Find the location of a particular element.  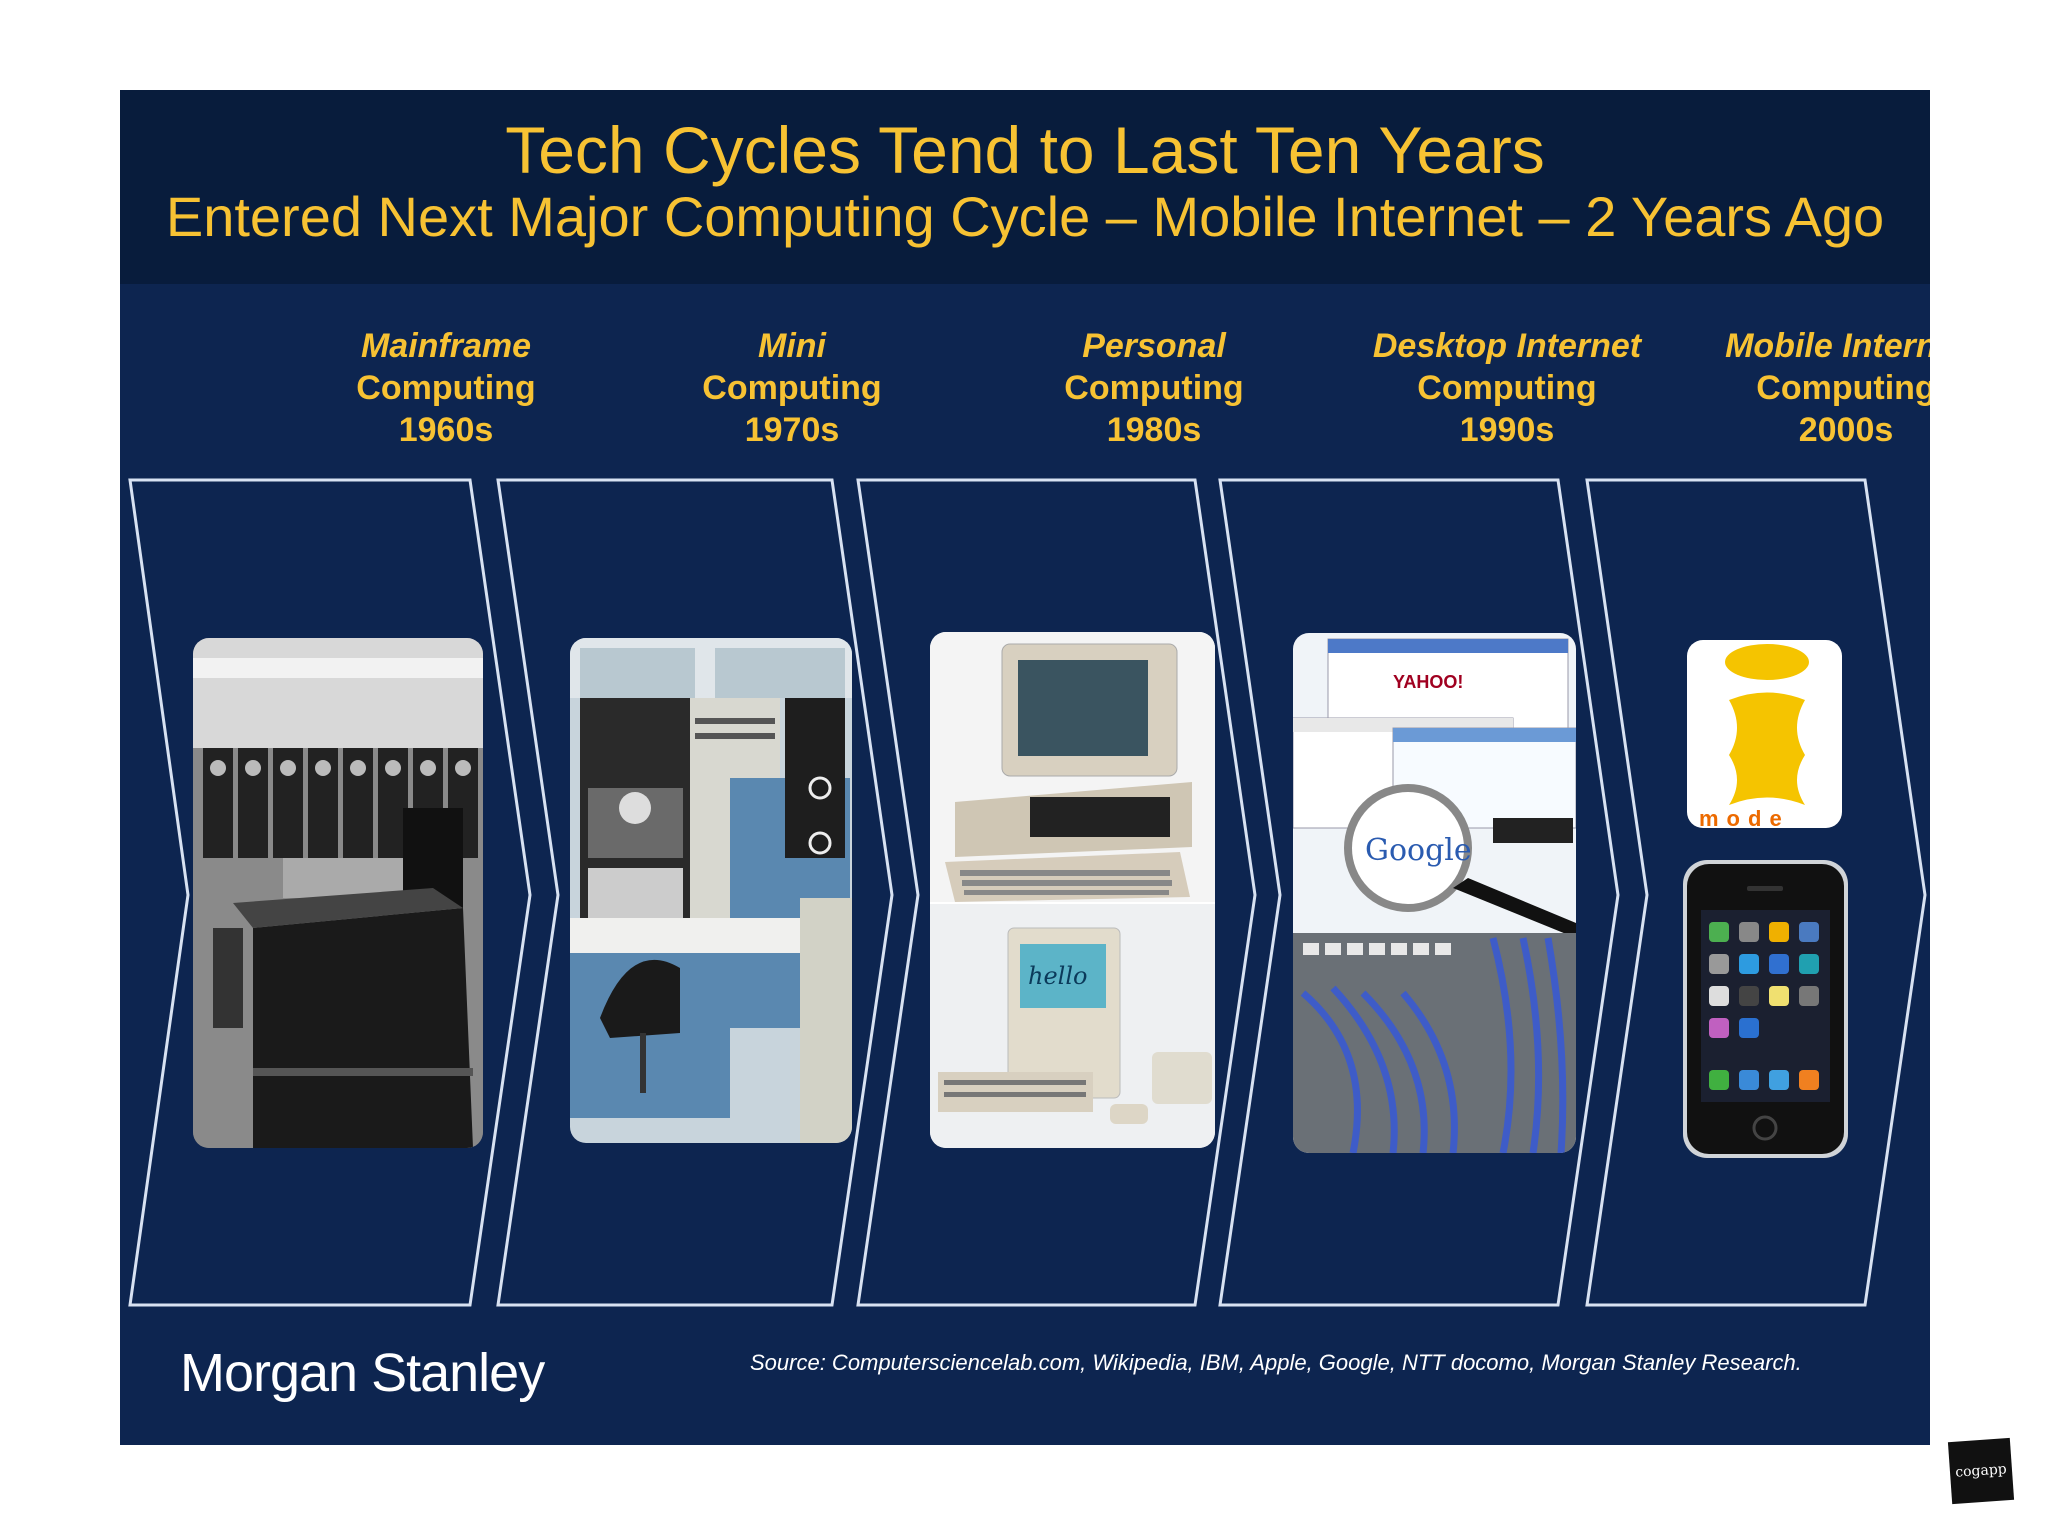

minicomputer-photo is located at coordinates (711, 890).